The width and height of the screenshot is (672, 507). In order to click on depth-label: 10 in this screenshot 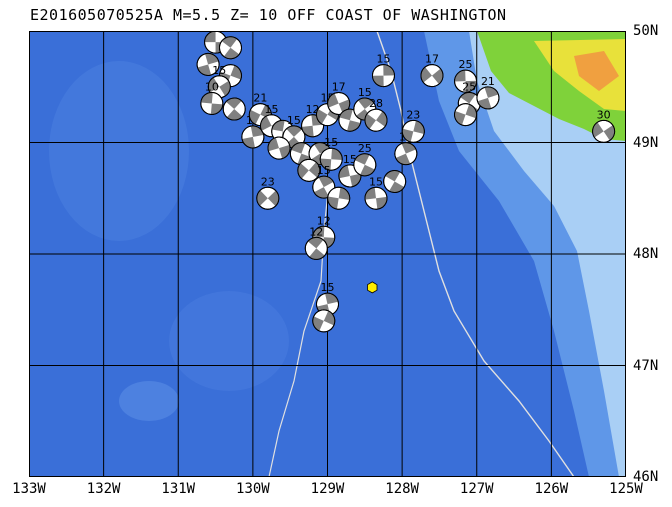, I will do `click(212, 86)`.